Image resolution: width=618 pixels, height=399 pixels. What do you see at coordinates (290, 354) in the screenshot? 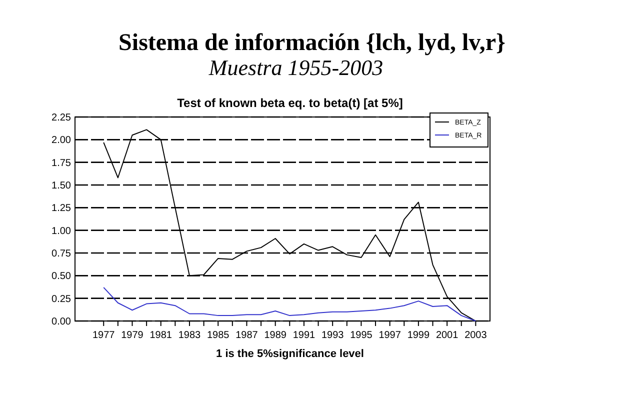
I see `x-axis-title: 1 is the 5%significance level` at bounding box center [290, 354].